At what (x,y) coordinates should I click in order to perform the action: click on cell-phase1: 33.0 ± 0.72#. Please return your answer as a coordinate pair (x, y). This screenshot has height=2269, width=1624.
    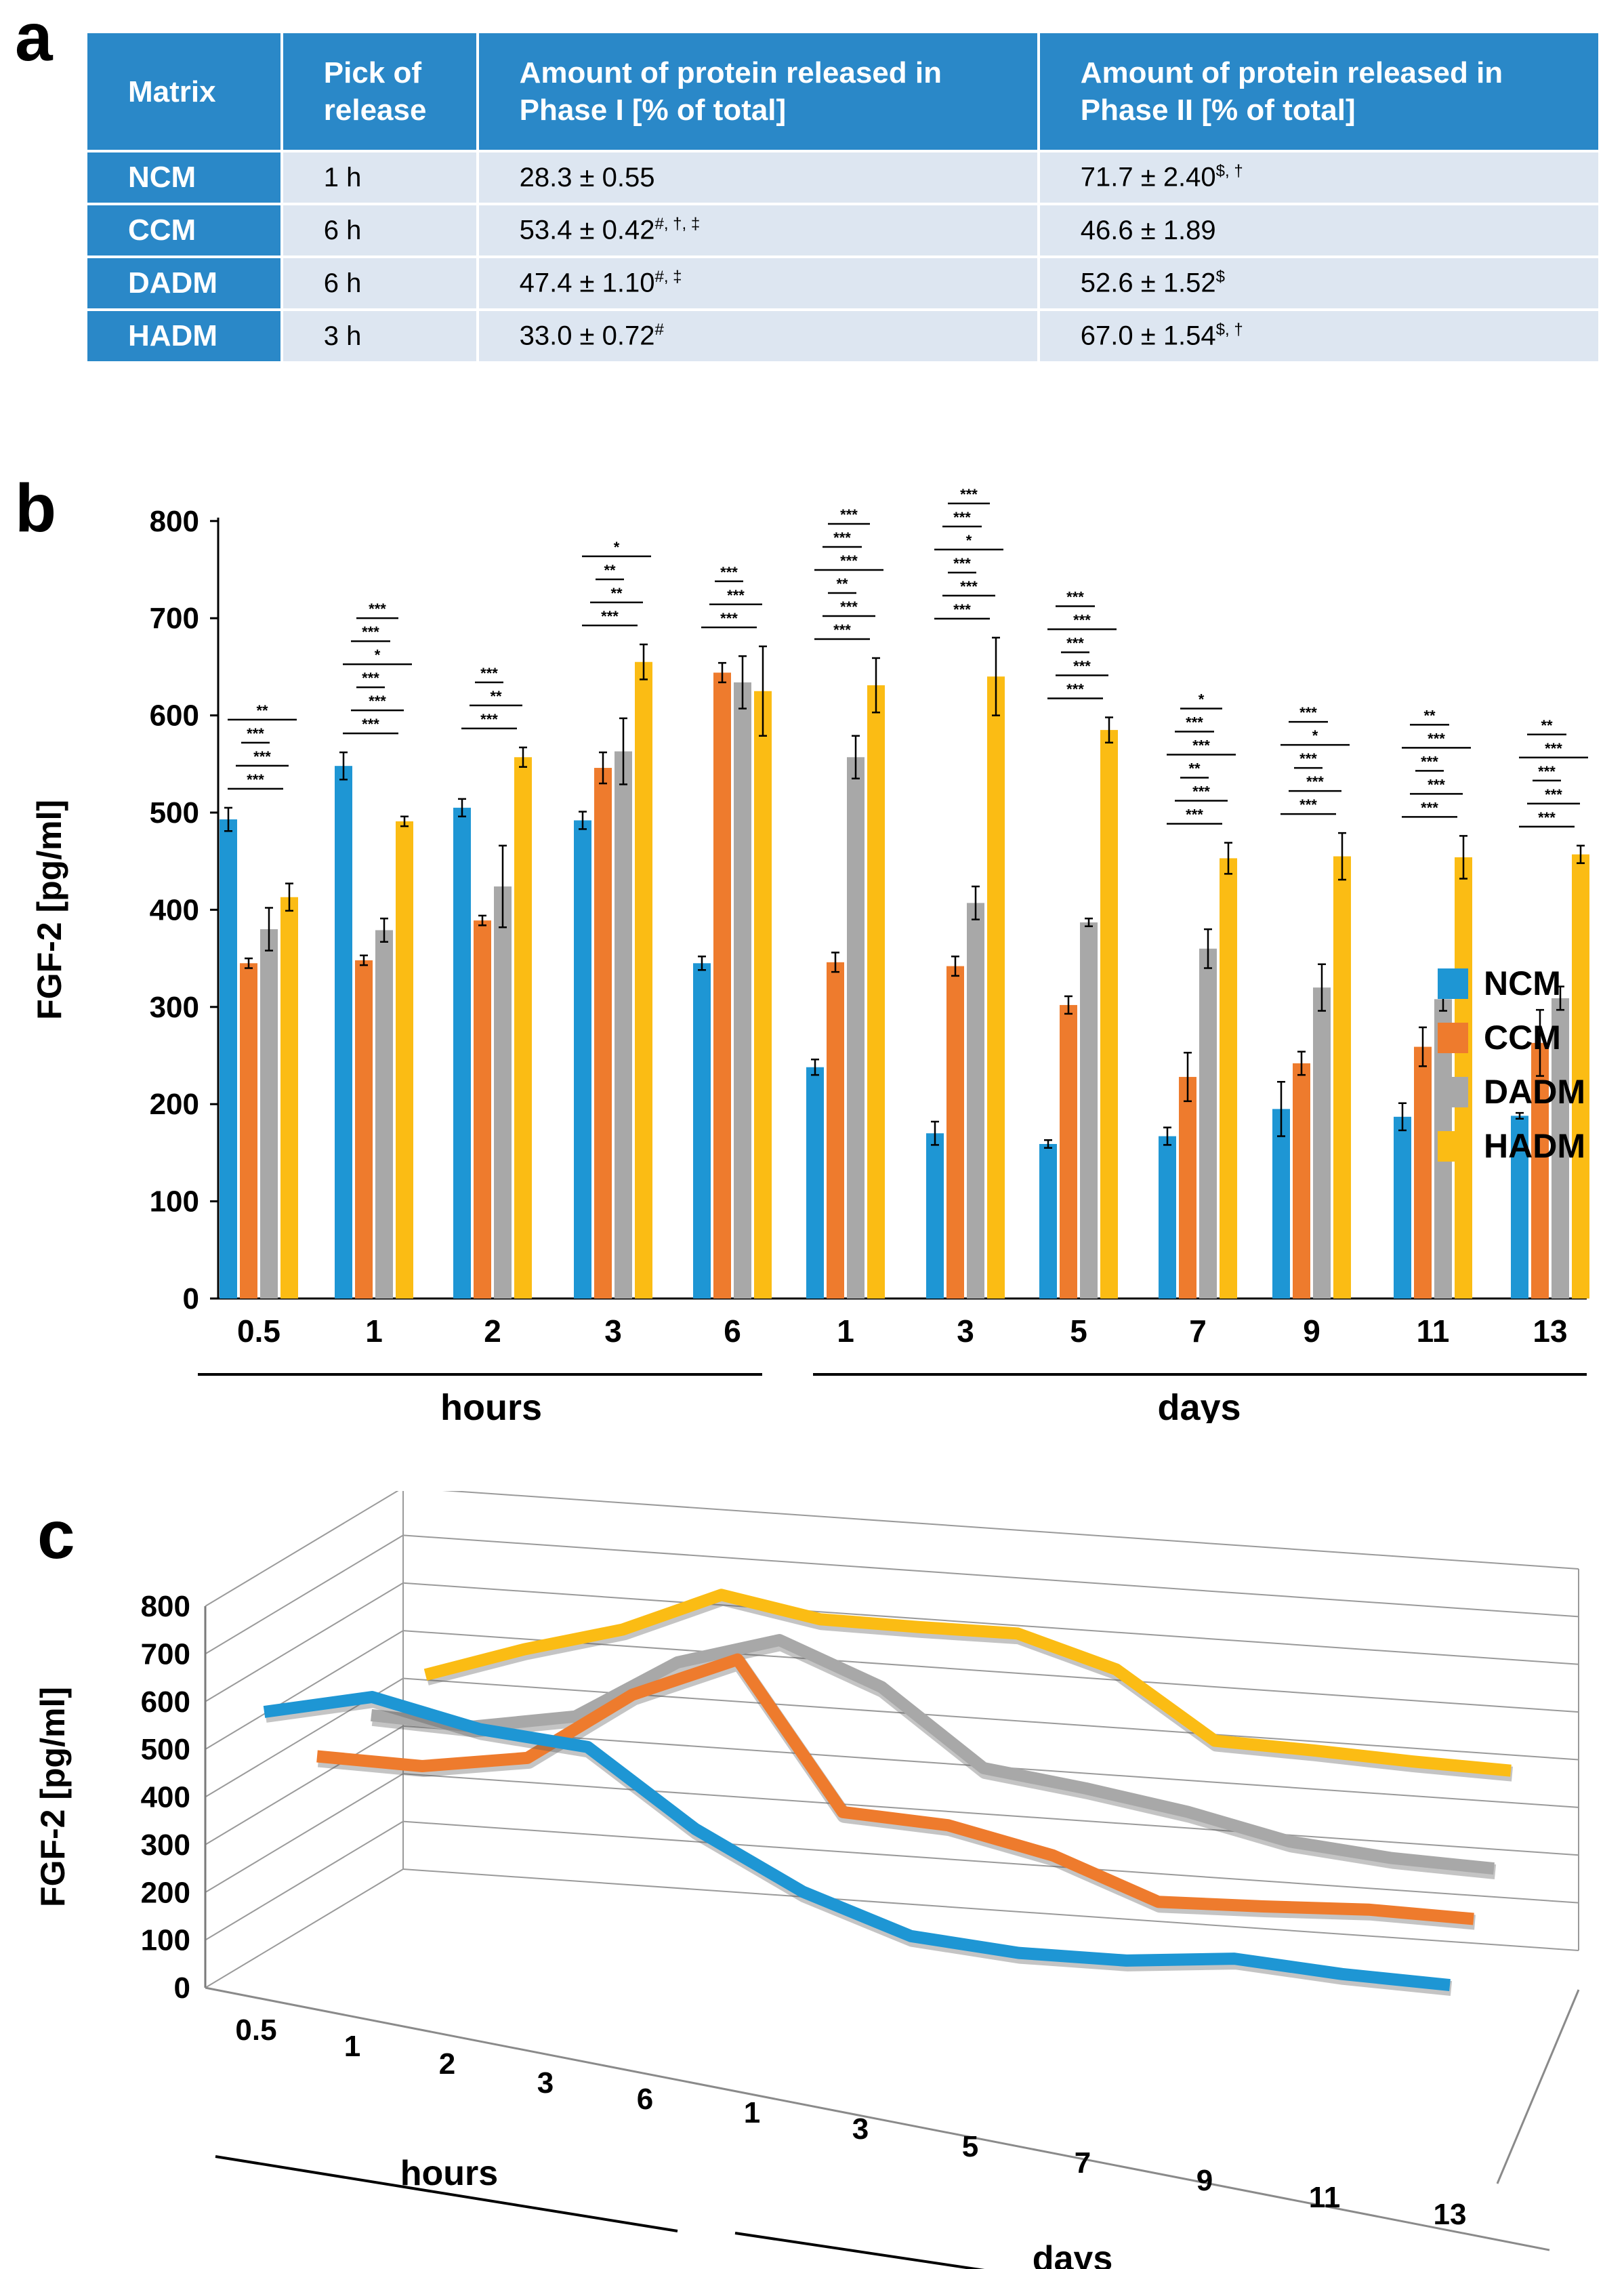
    Looking at the image, I should click on (757, 336).